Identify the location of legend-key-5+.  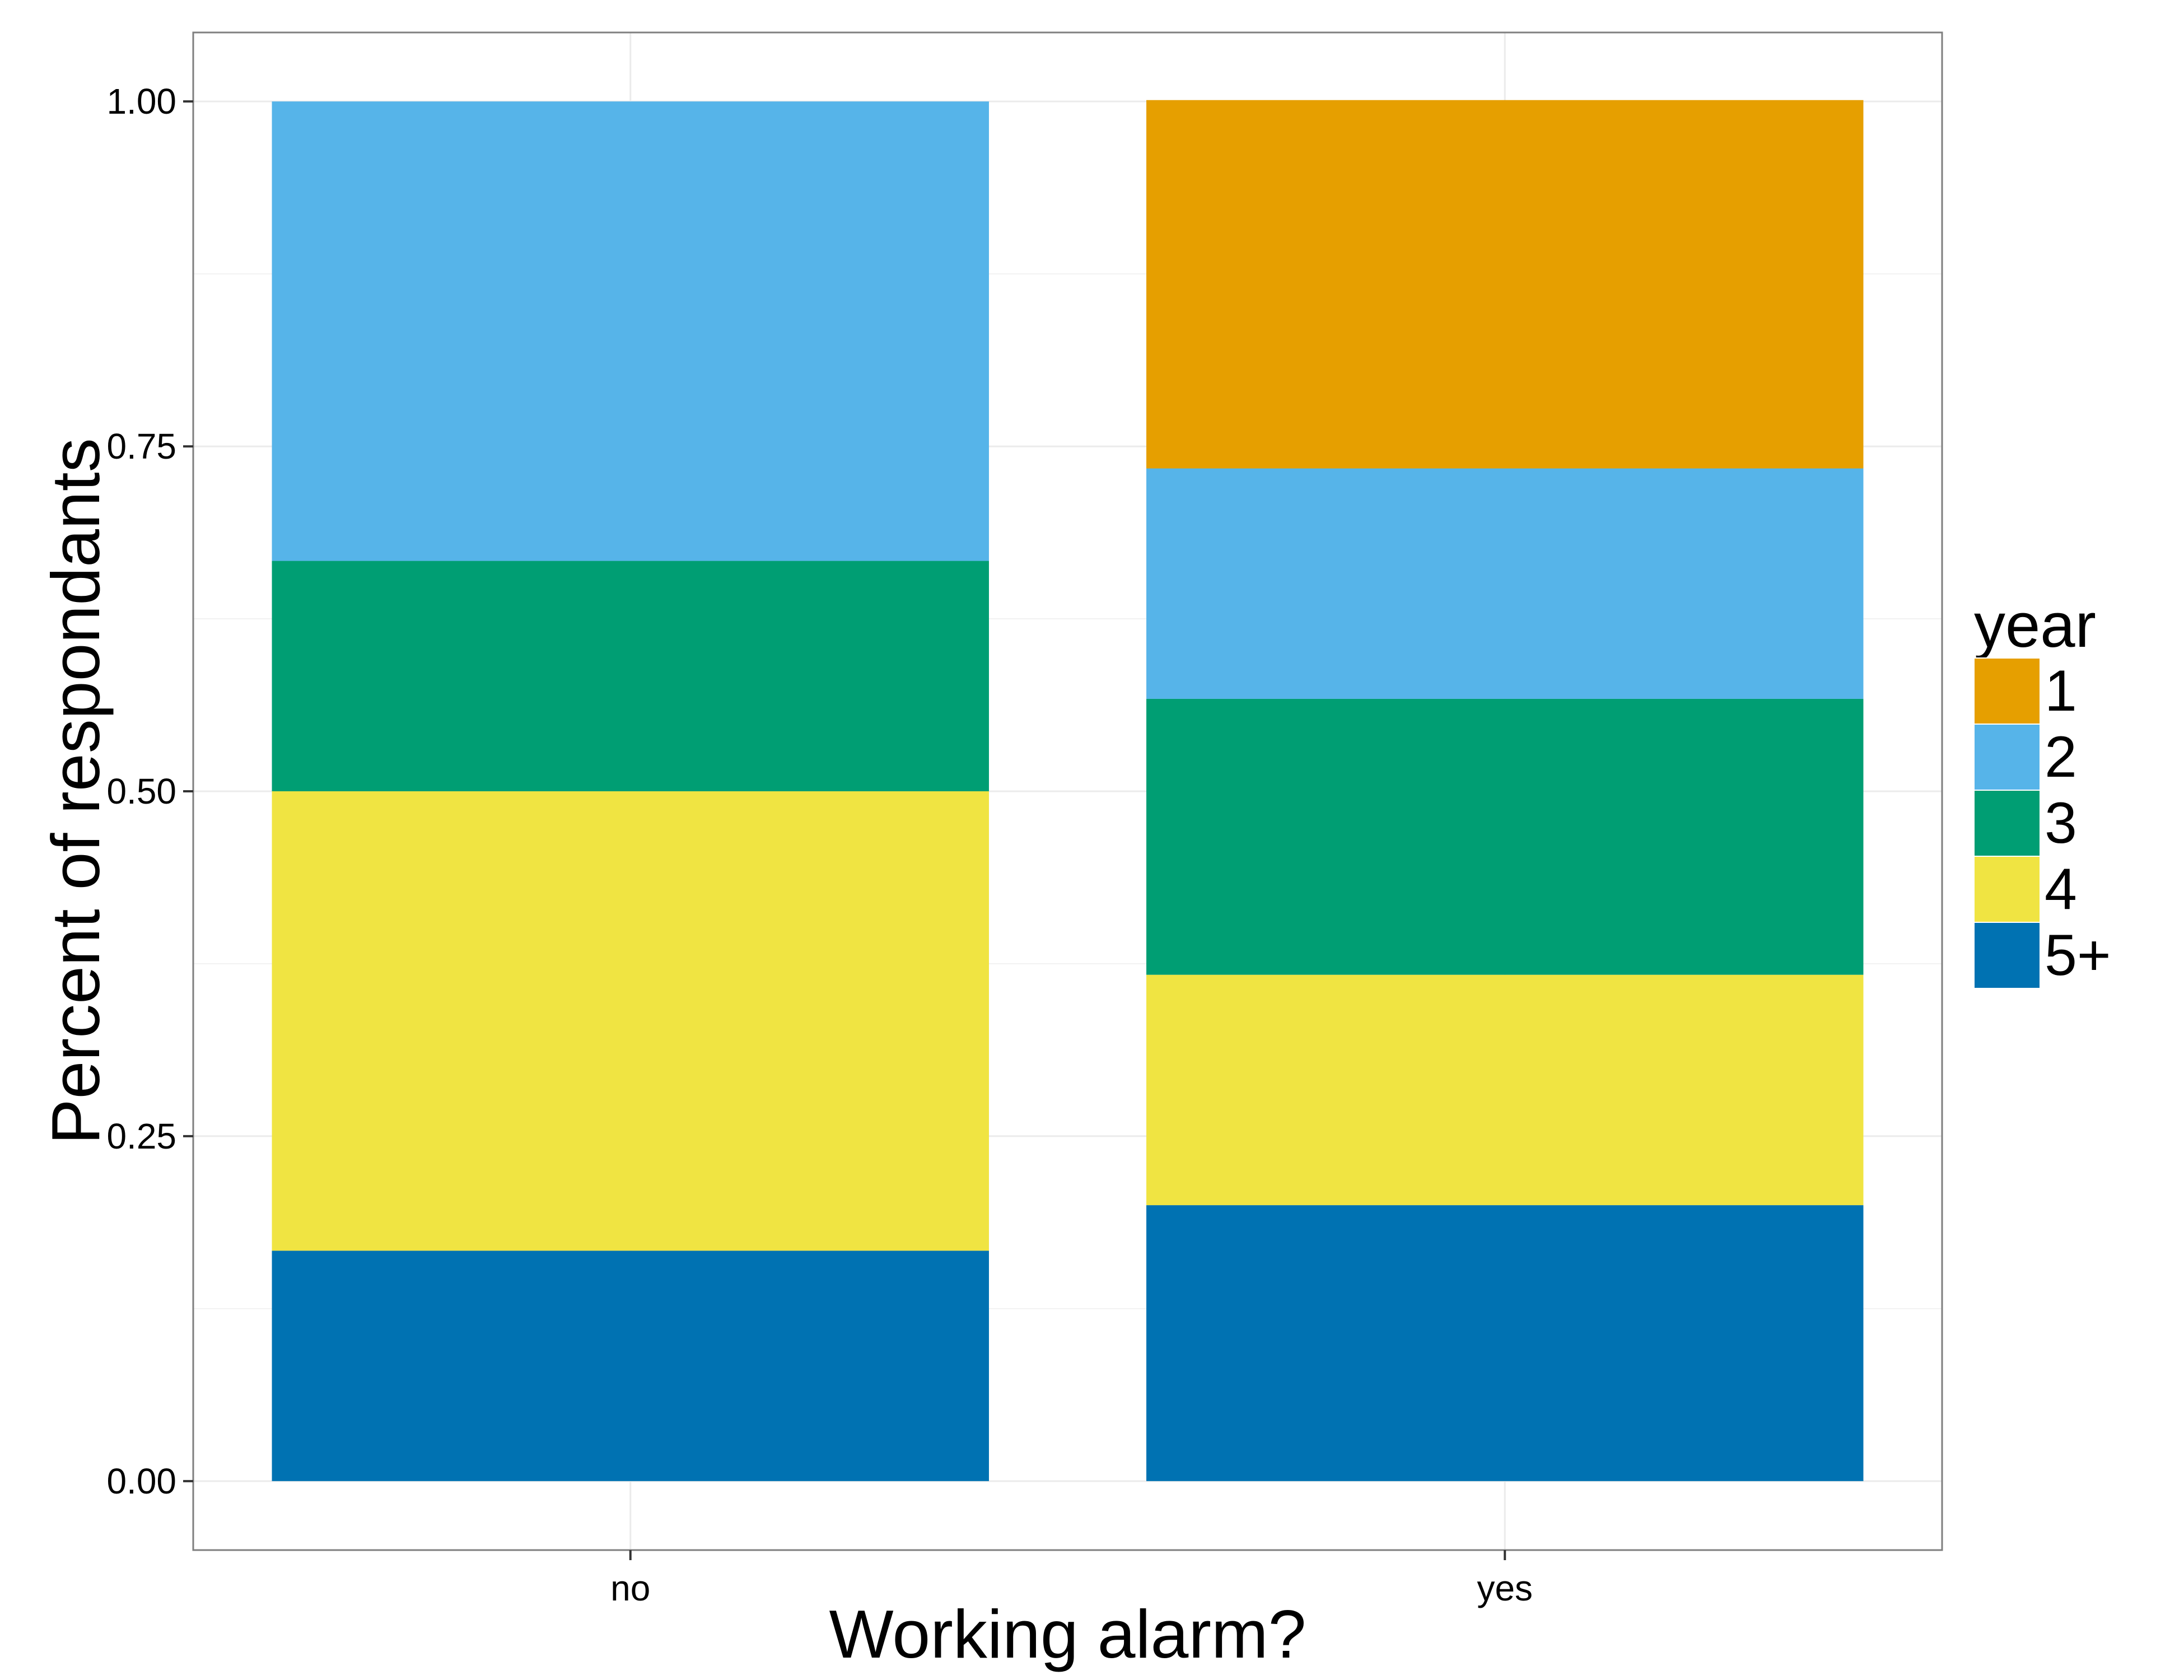
(2007, 956).